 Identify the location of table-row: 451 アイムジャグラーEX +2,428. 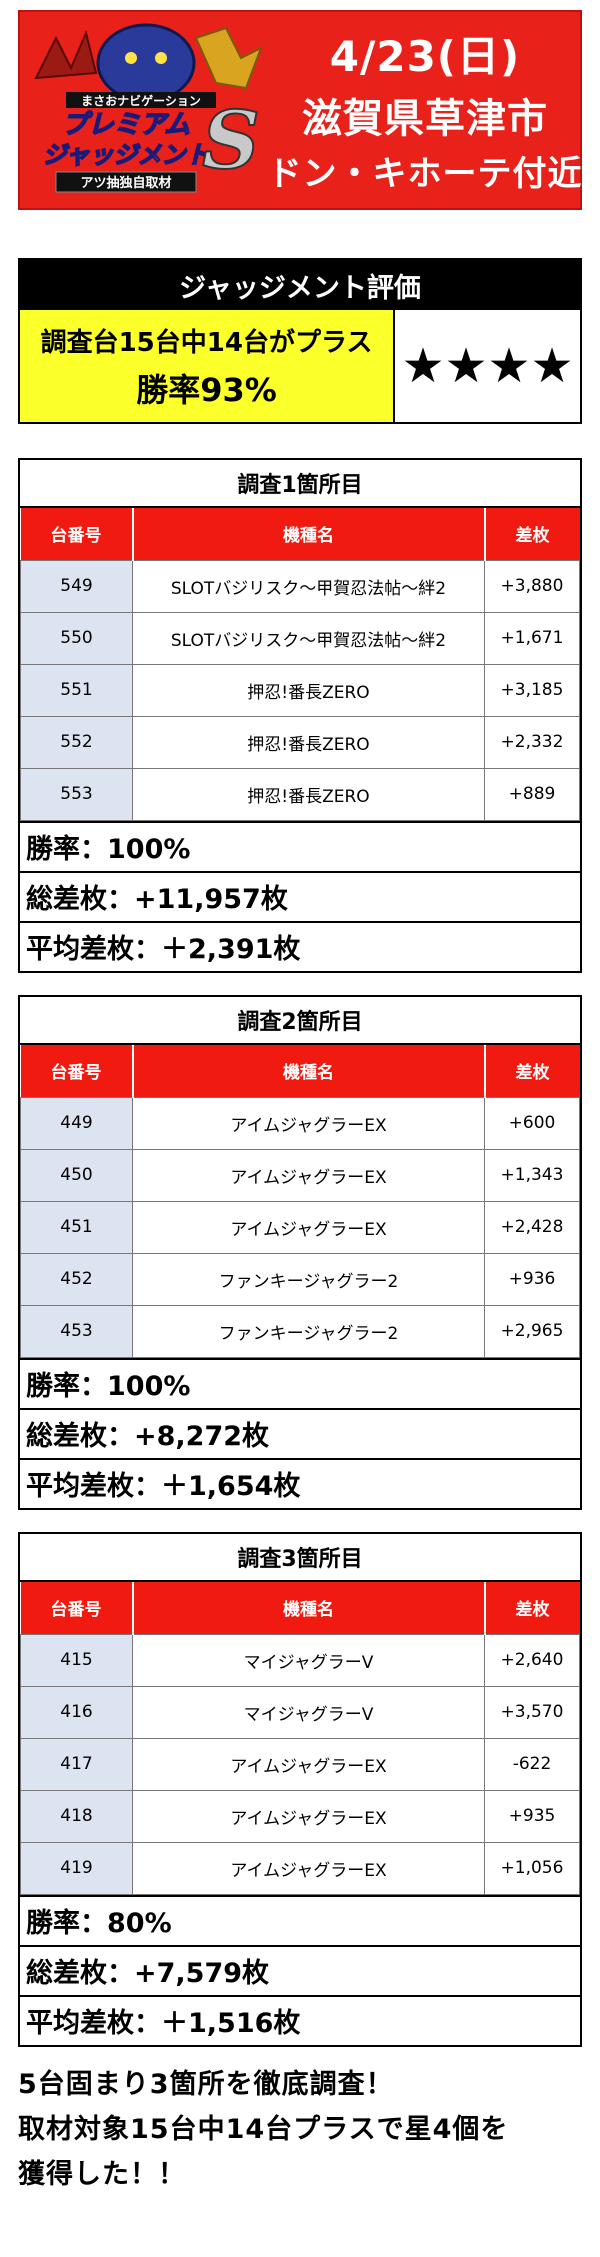
(300, 1227).